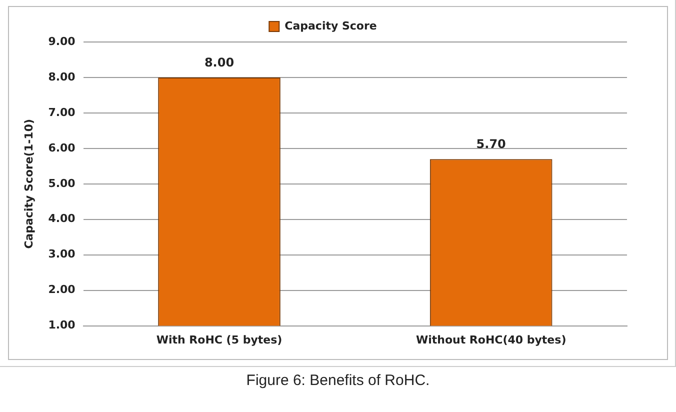 This screenshot has height=412, width=676. I want to click on y-tick-label: 7.00, so click(62, 112).